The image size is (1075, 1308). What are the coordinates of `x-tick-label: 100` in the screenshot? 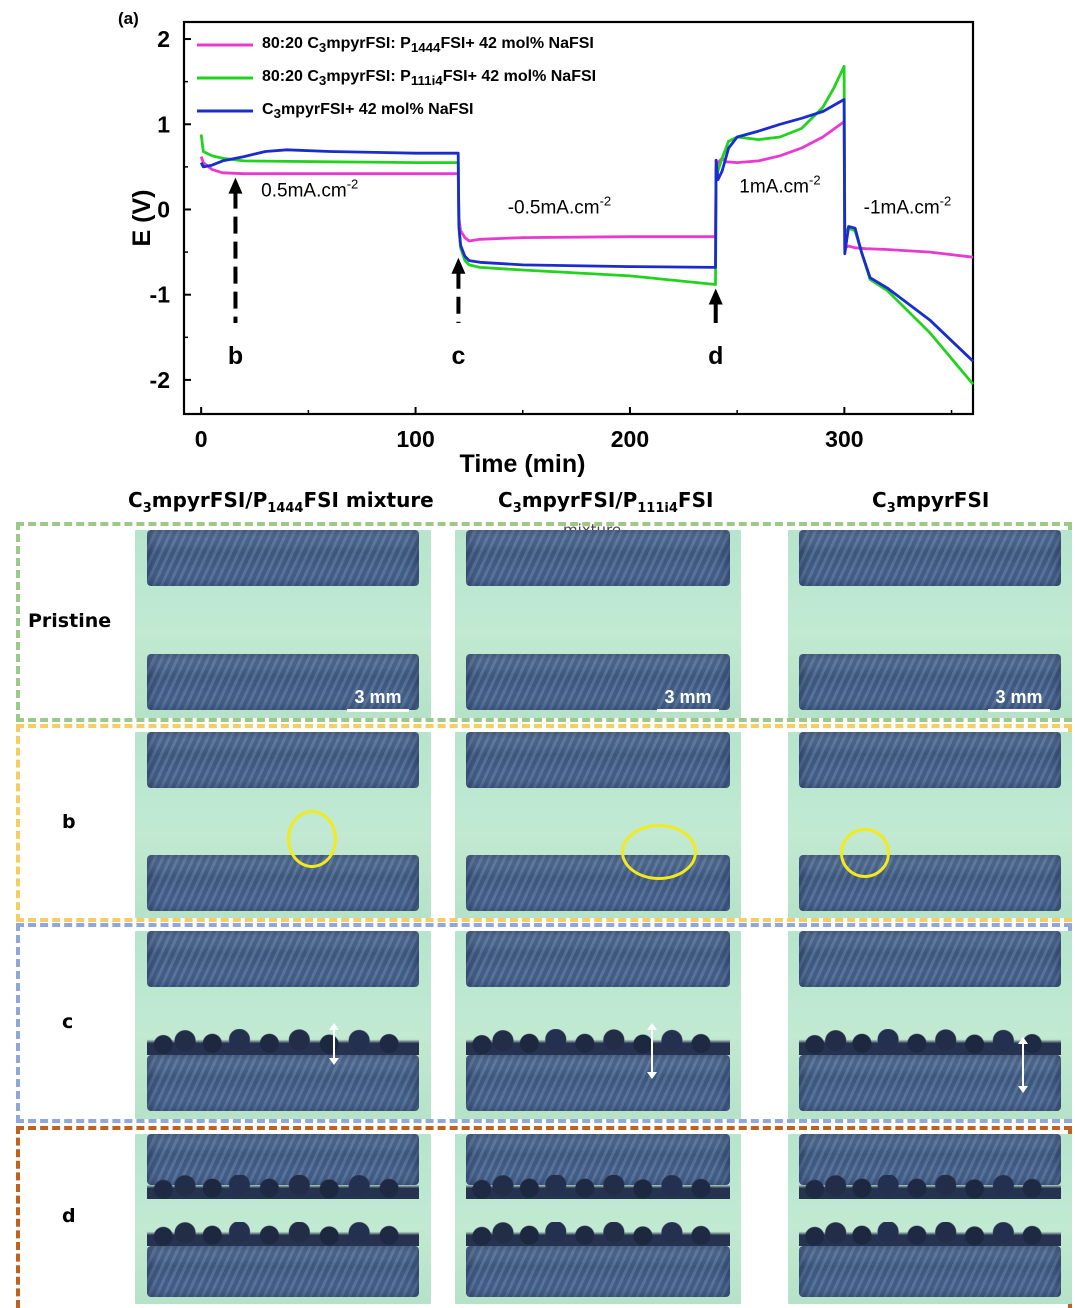 It's located at (415, 439).